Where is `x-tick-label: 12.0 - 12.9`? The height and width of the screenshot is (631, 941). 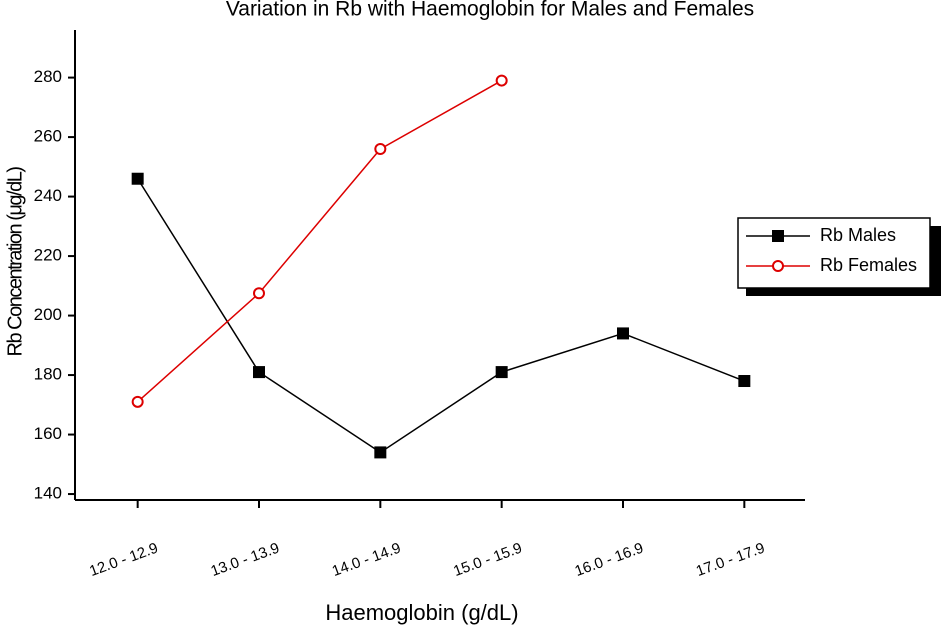
x-tick-label: 12.0 - 12.9 is located at coordinates (123, 560).